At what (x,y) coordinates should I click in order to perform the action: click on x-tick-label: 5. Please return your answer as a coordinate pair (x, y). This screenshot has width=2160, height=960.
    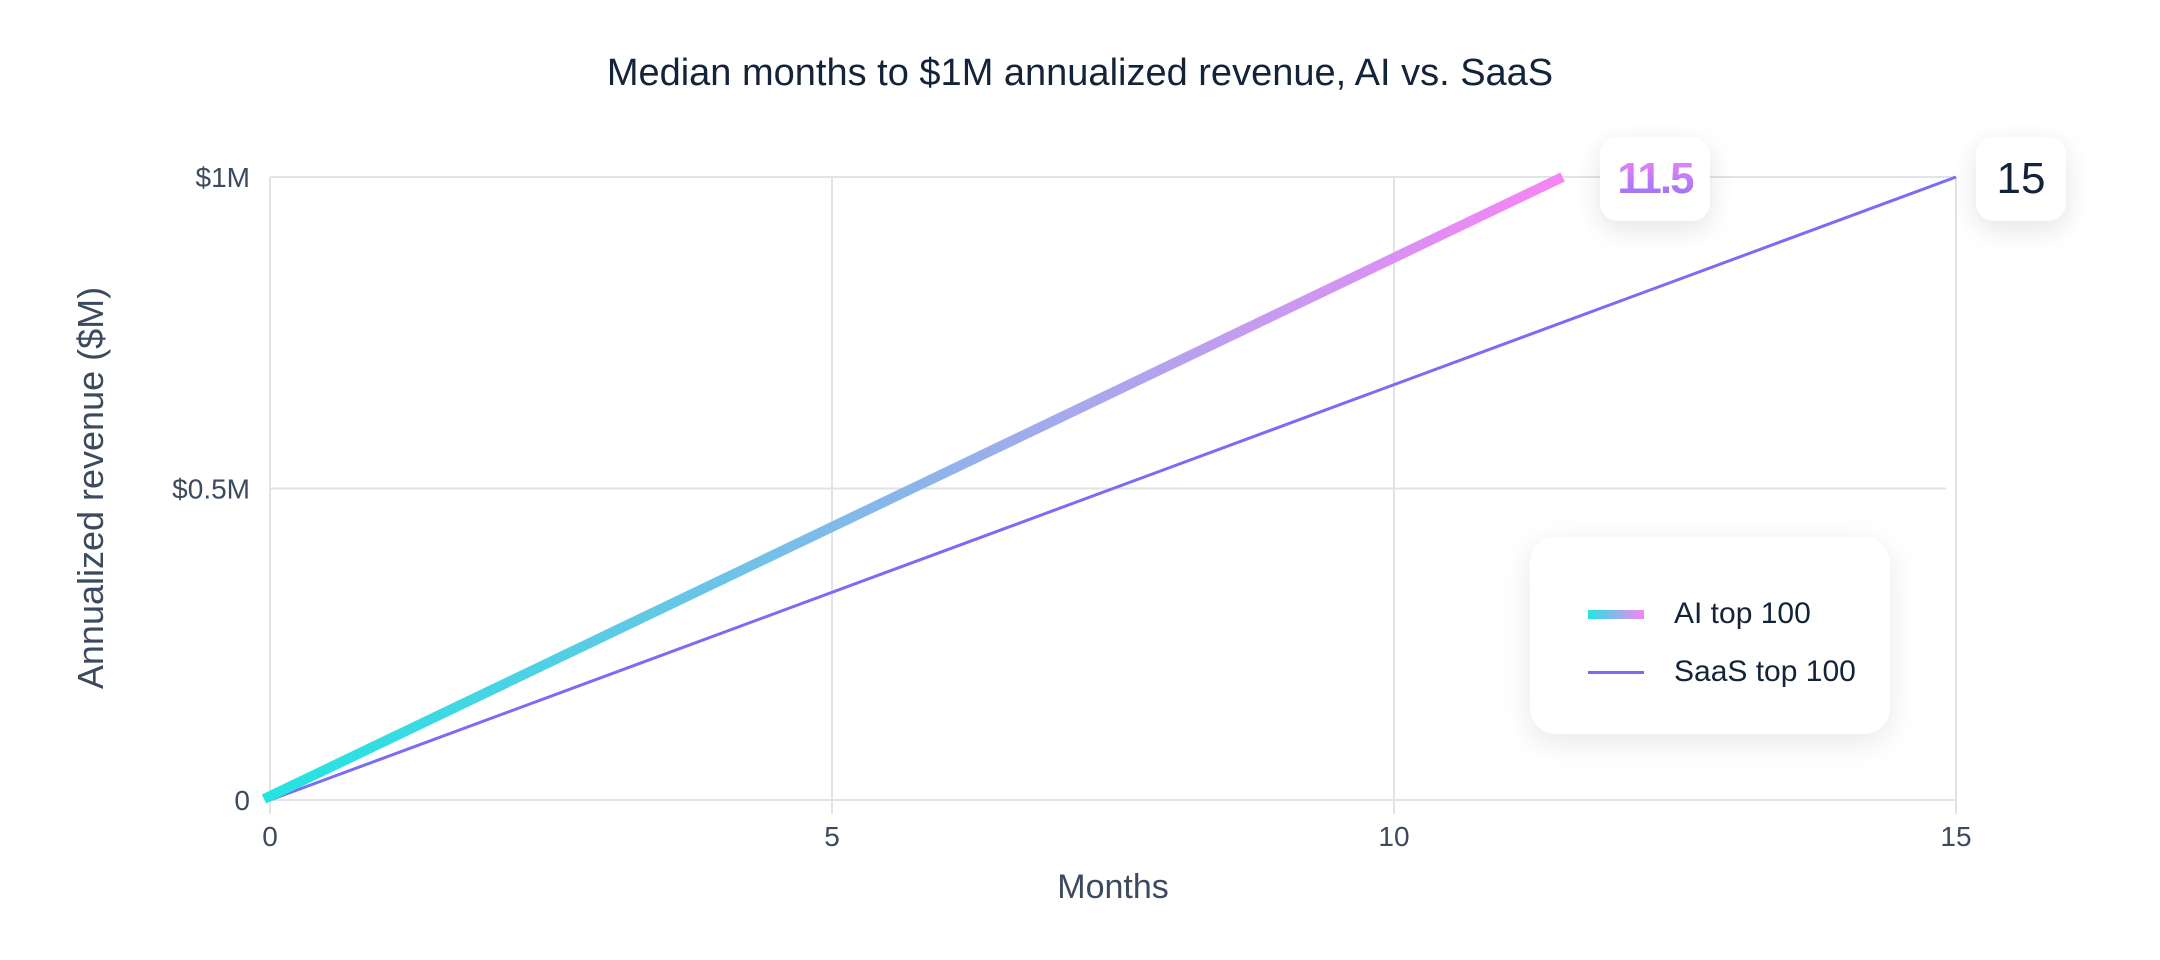
    Looking at the image, I should click on (832, 836).